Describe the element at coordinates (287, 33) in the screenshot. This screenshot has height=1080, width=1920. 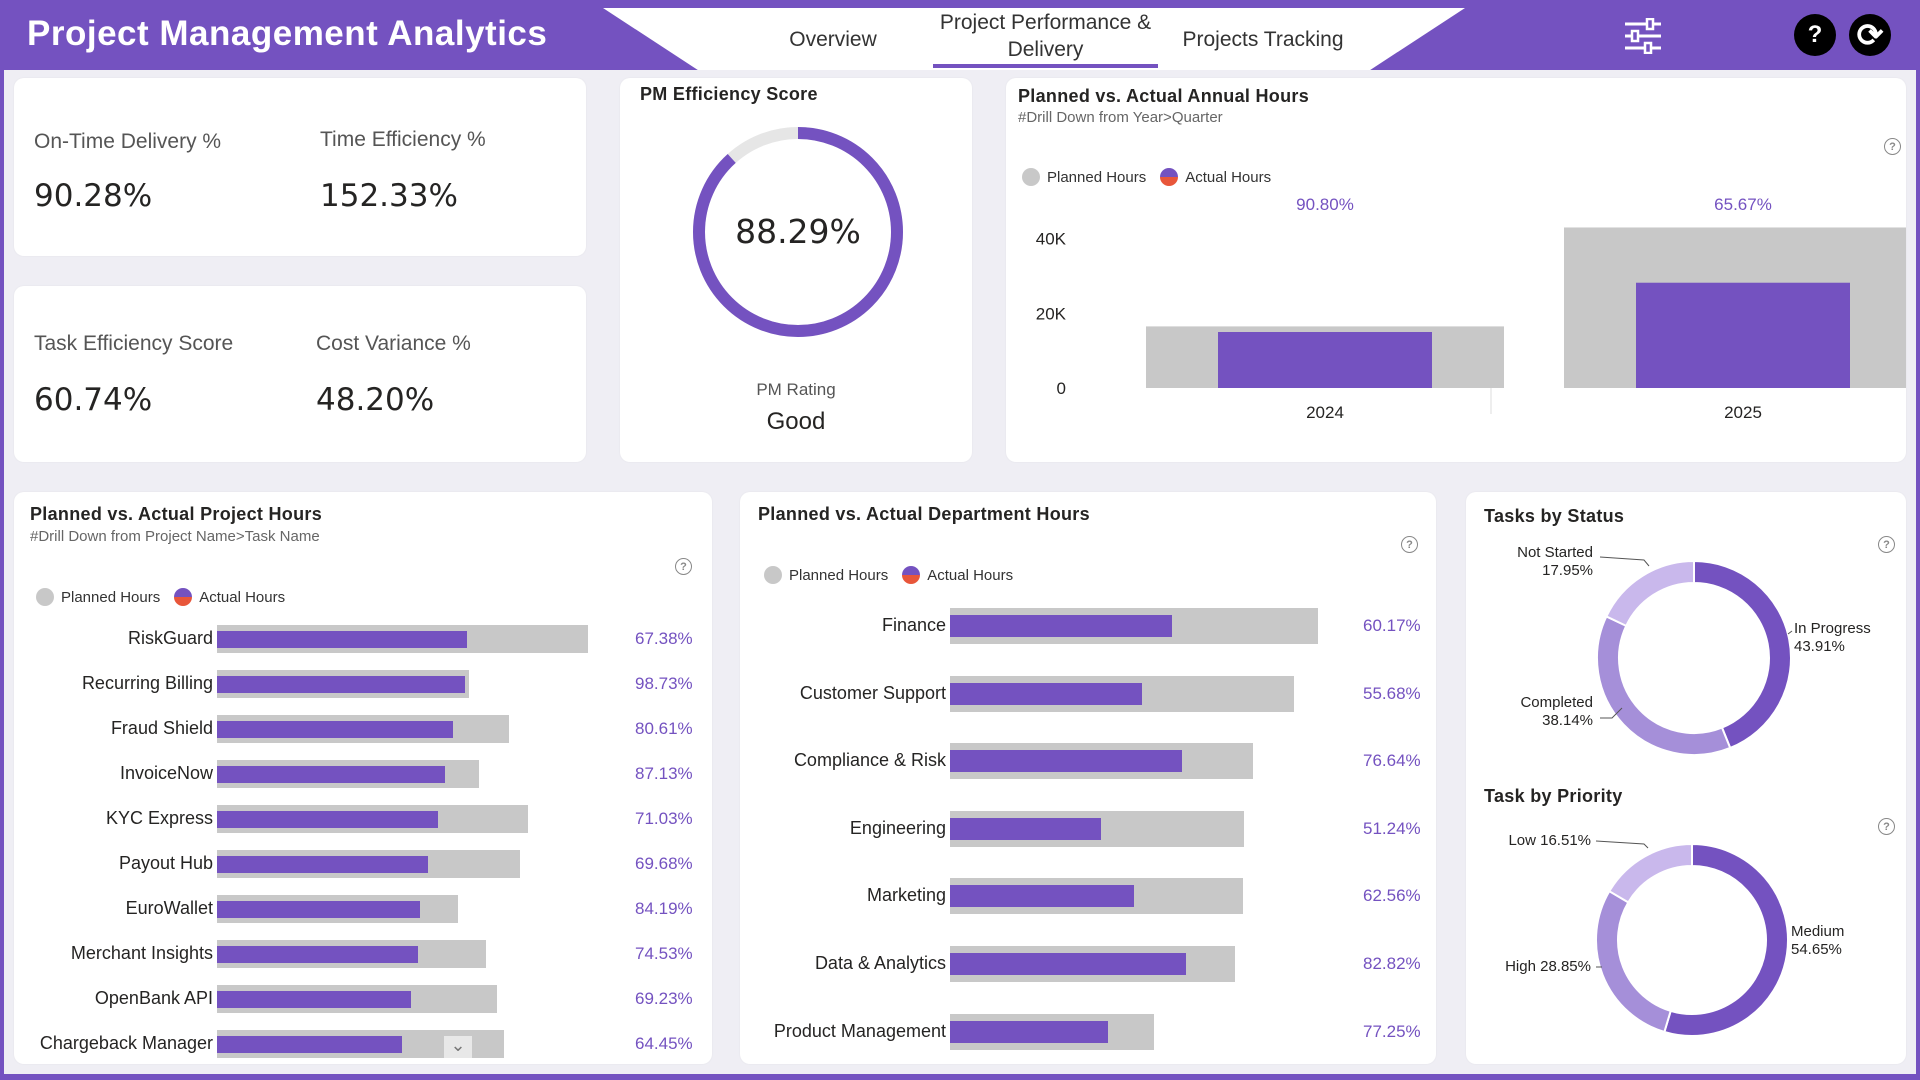
I see `app-title: Project Management Analytics` at that location.